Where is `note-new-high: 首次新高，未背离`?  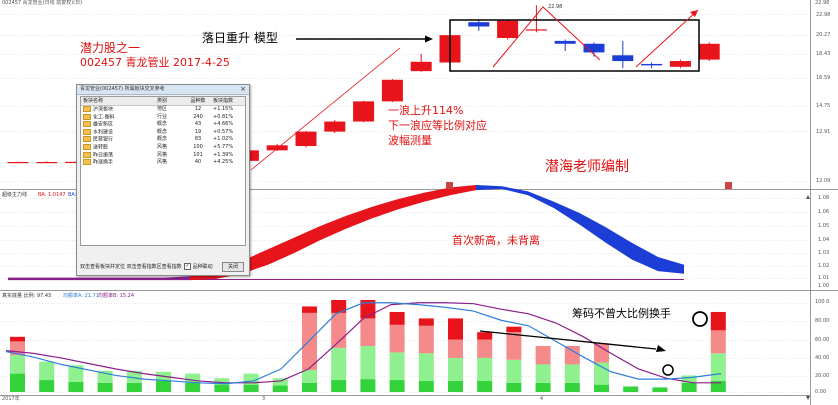
note-new-high: 首次新高，未背离 is located at coordinates (496, 240).